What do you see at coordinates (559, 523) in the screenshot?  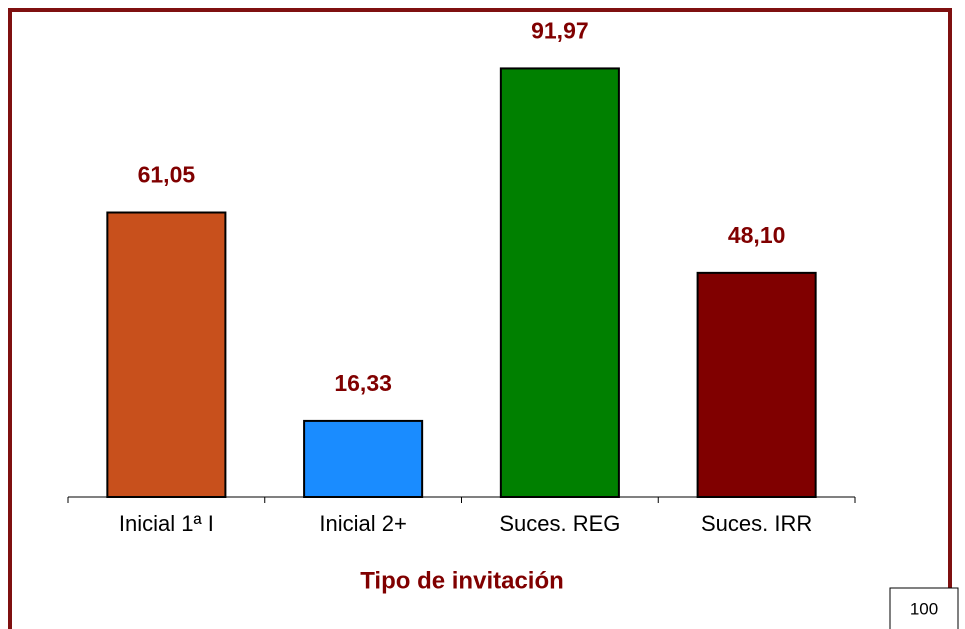 I see `x-tick-label: Suces. REG` at bounding box center [559, 523].